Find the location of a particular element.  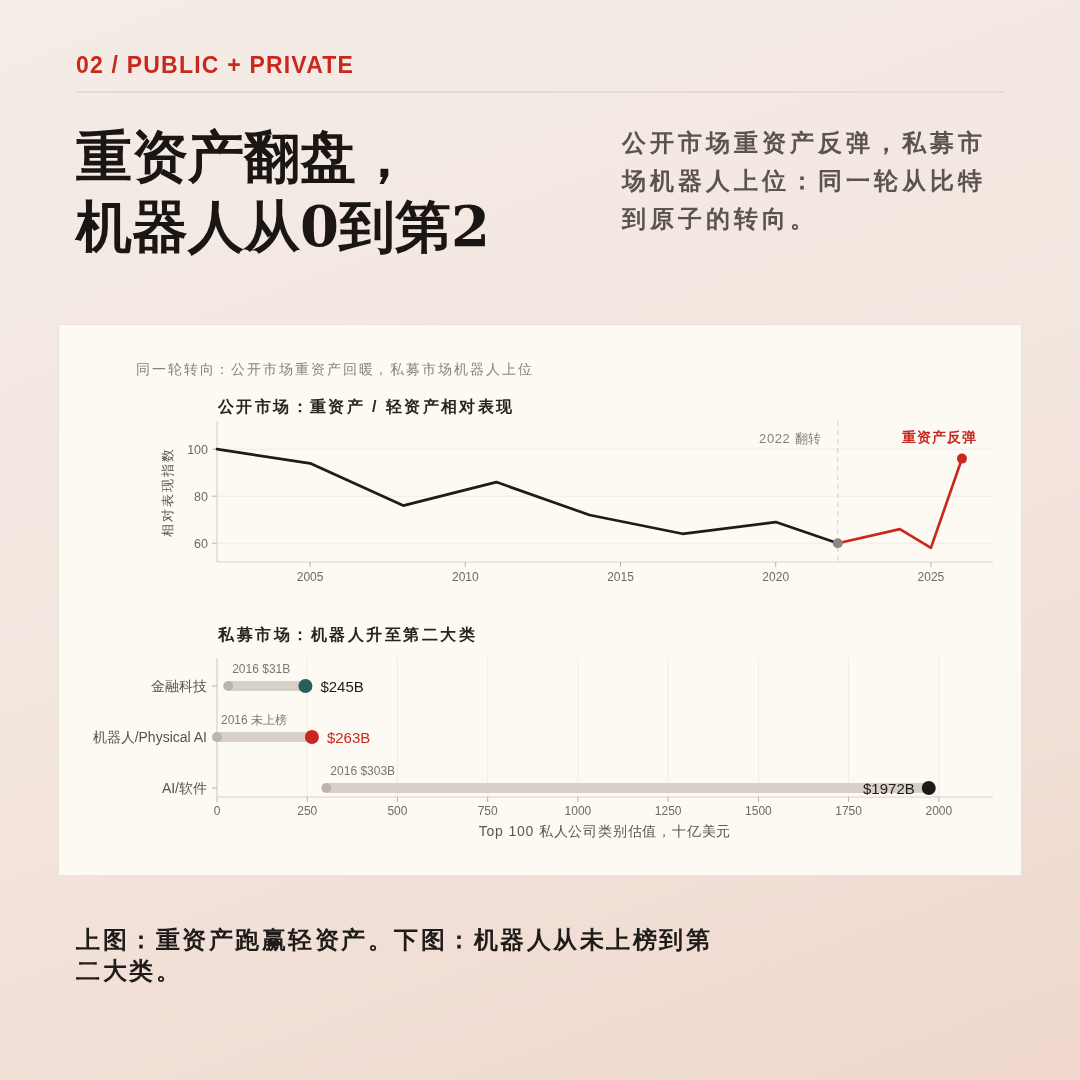

x-tick-label: 2025 is located at coordinates (931, 577).